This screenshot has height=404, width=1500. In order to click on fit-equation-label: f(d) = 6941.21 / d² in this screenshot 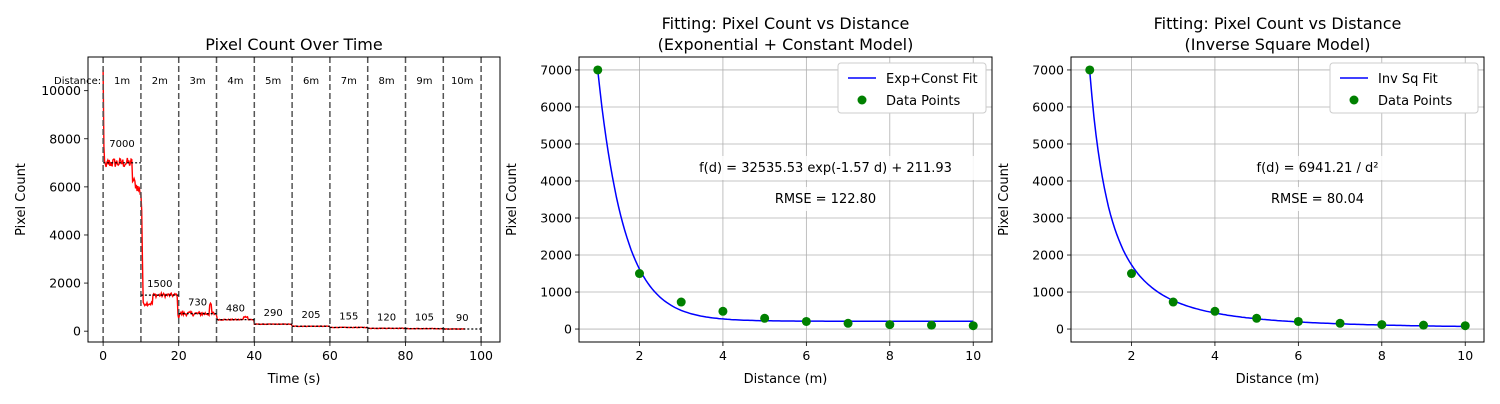, I will do `click(1318, 168)`.